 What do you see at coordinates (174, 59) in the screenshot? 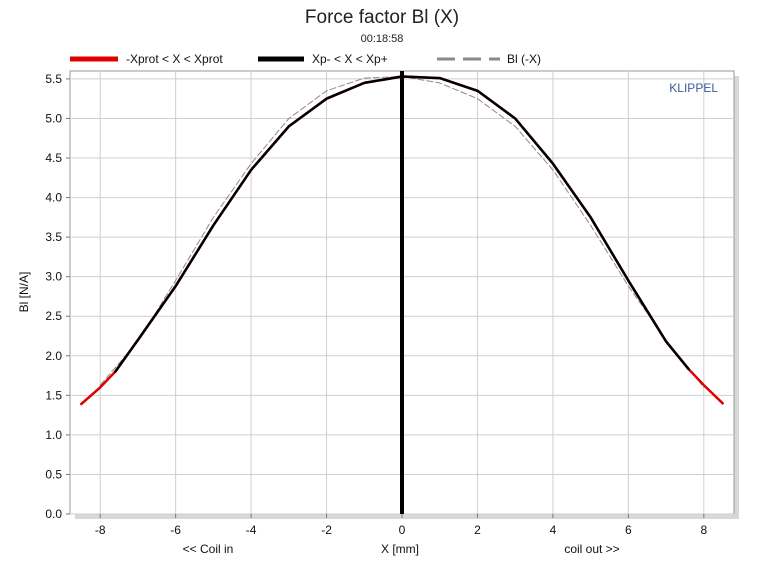
I see `legend-label-xprot: -Xprot < X < Xprot` at bounding box center [174, 59].